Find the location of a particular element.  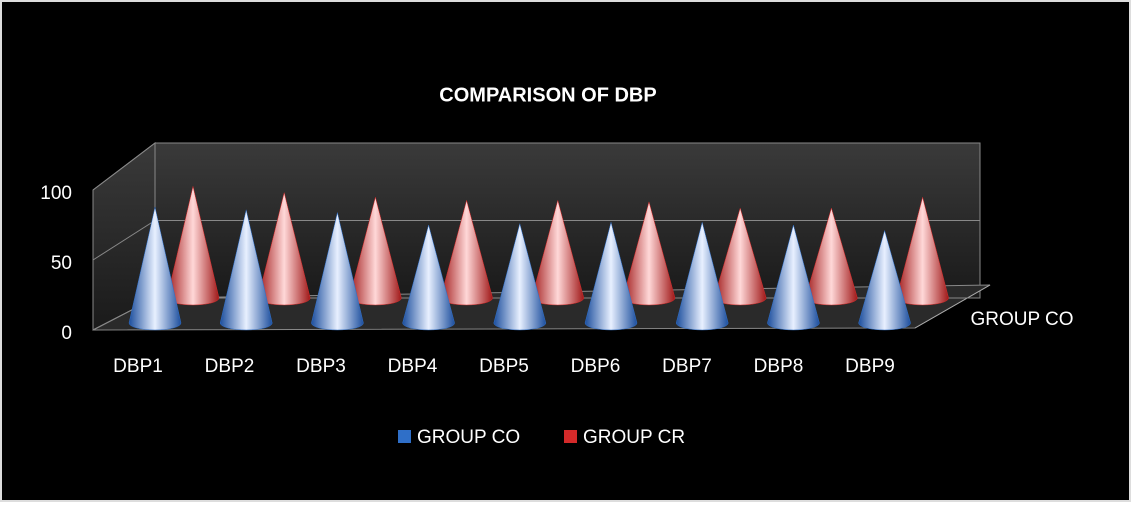

y-tick-label: 50 is located at coordinates (61, 263).